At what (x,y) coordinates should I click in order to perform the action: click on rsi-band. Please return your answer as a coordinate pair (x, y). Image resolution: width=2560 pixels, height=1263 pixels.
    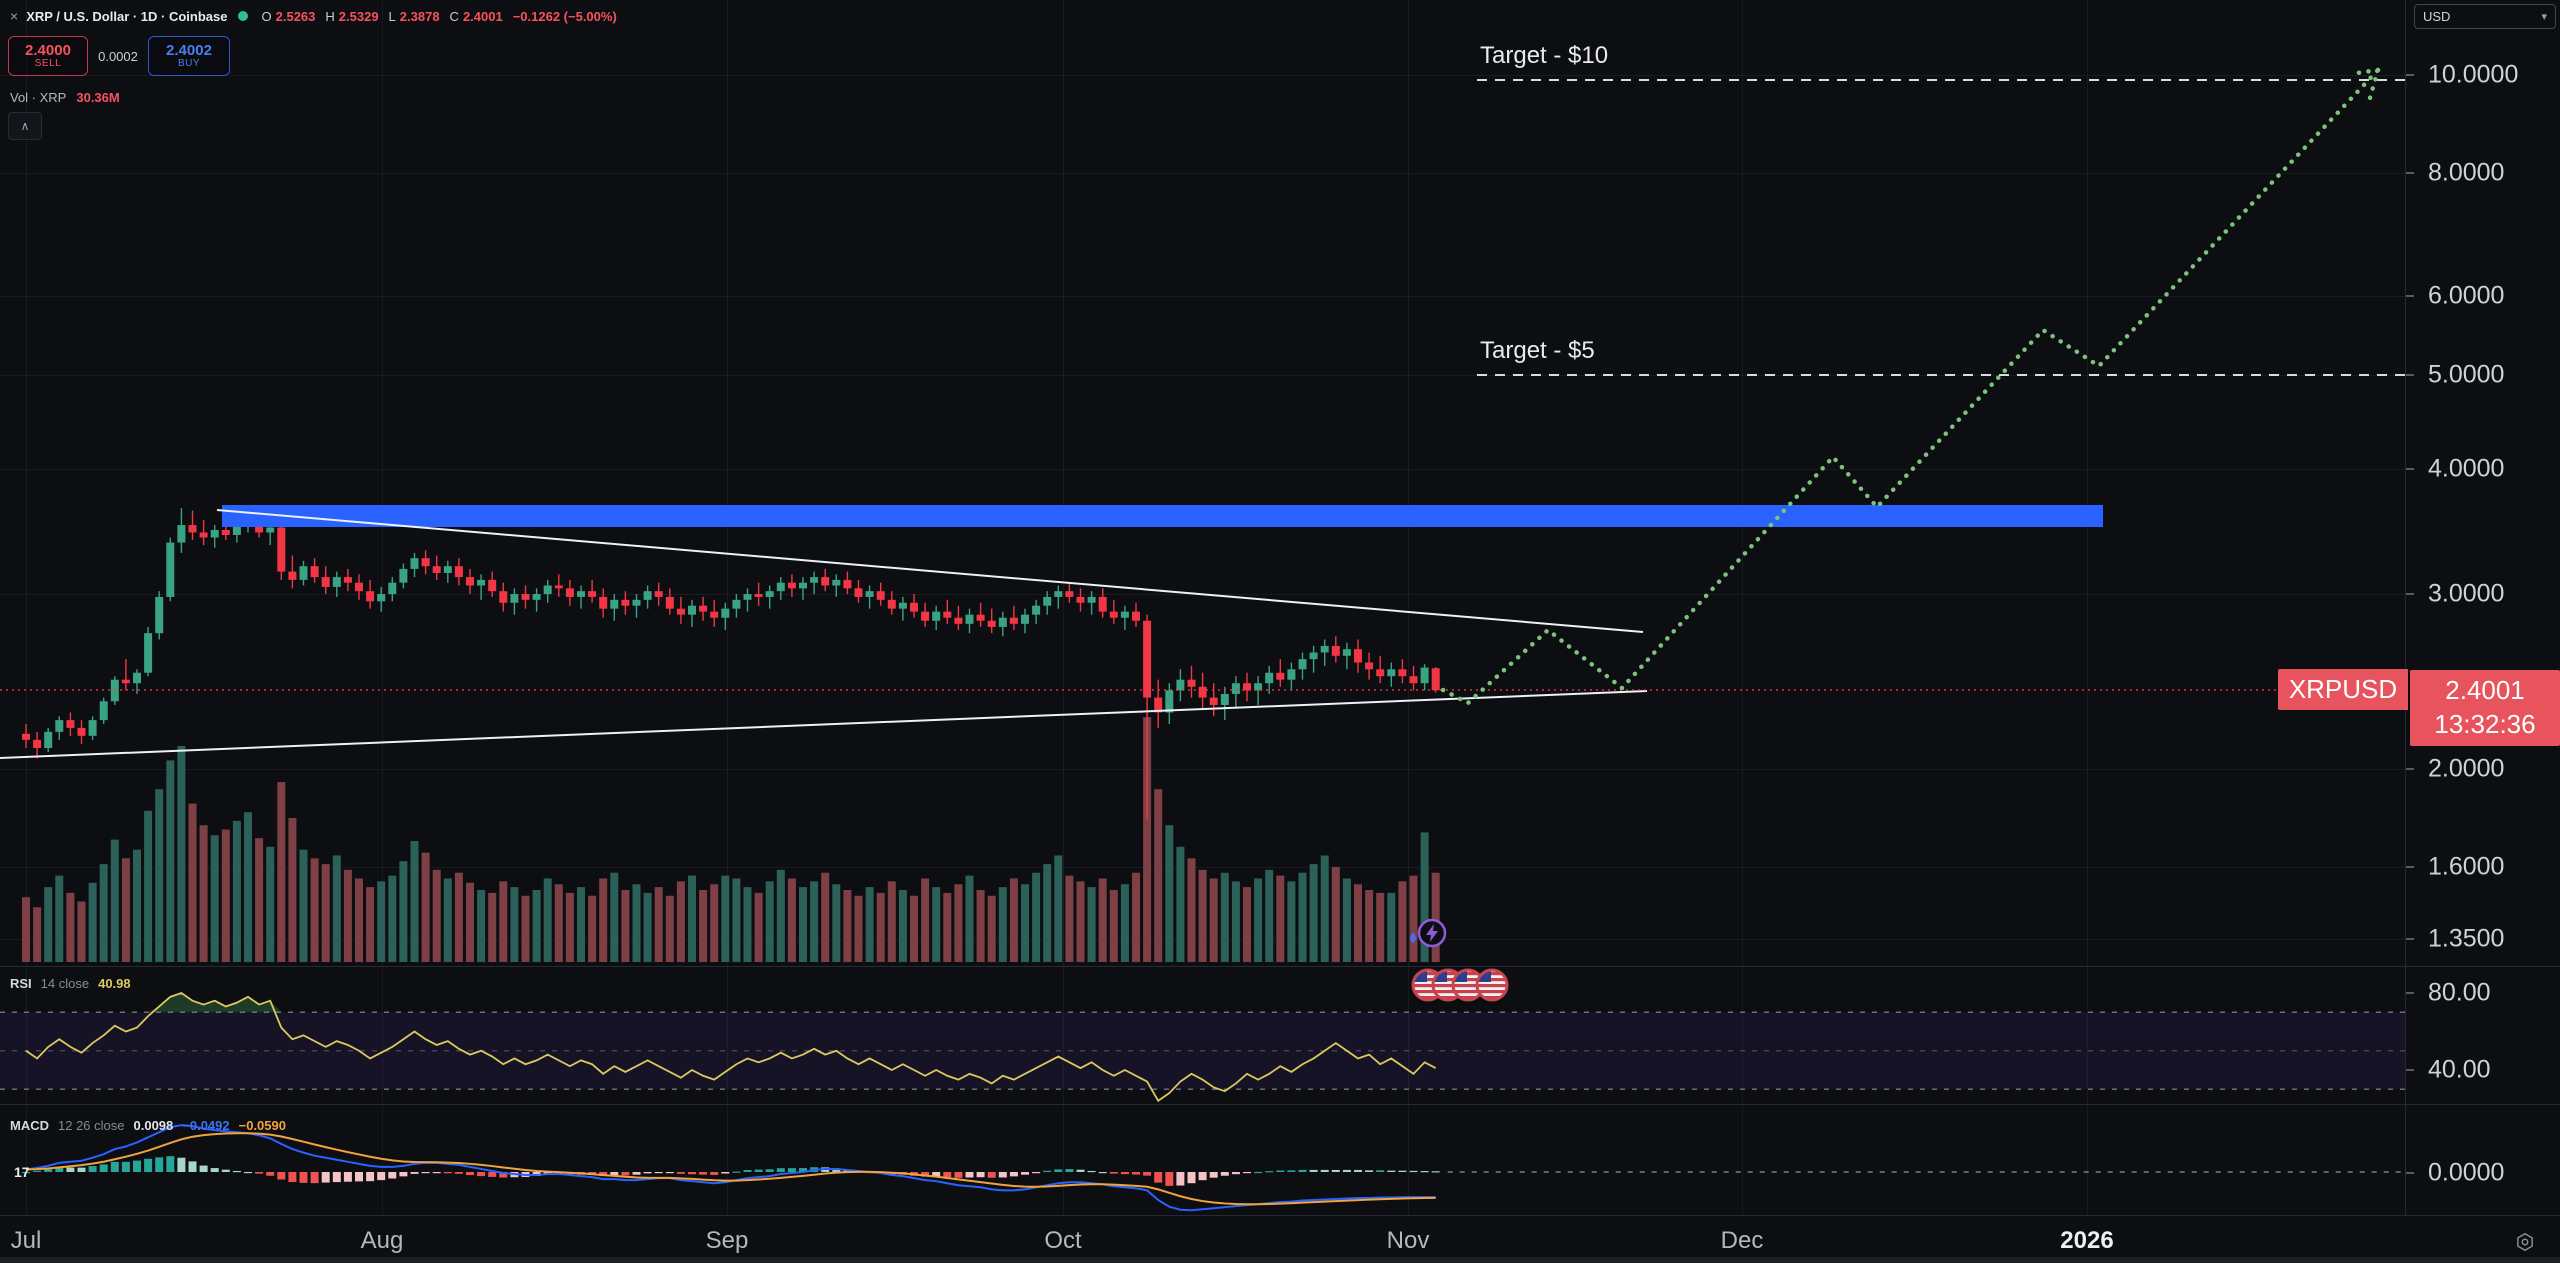
    Looking at the image, I should click on (1202, 1051).